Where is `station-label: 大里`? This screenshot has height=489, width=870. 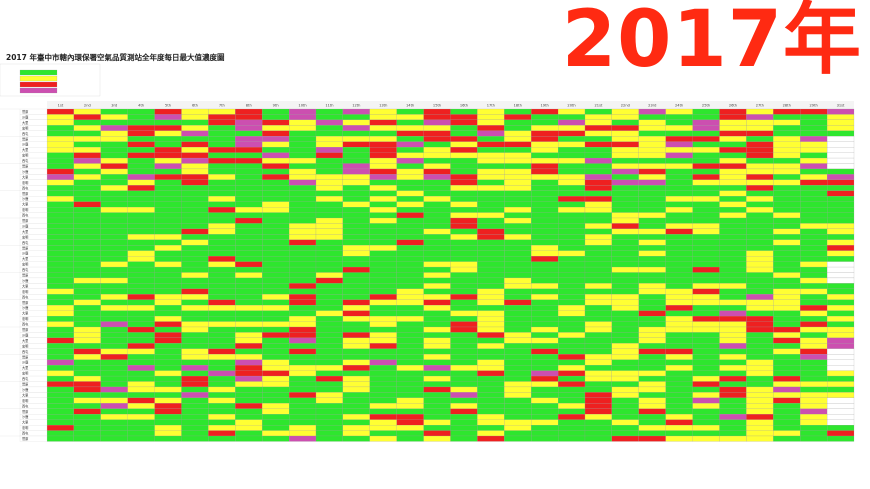 station-label: 大里 is located at coordinates (25, 231).